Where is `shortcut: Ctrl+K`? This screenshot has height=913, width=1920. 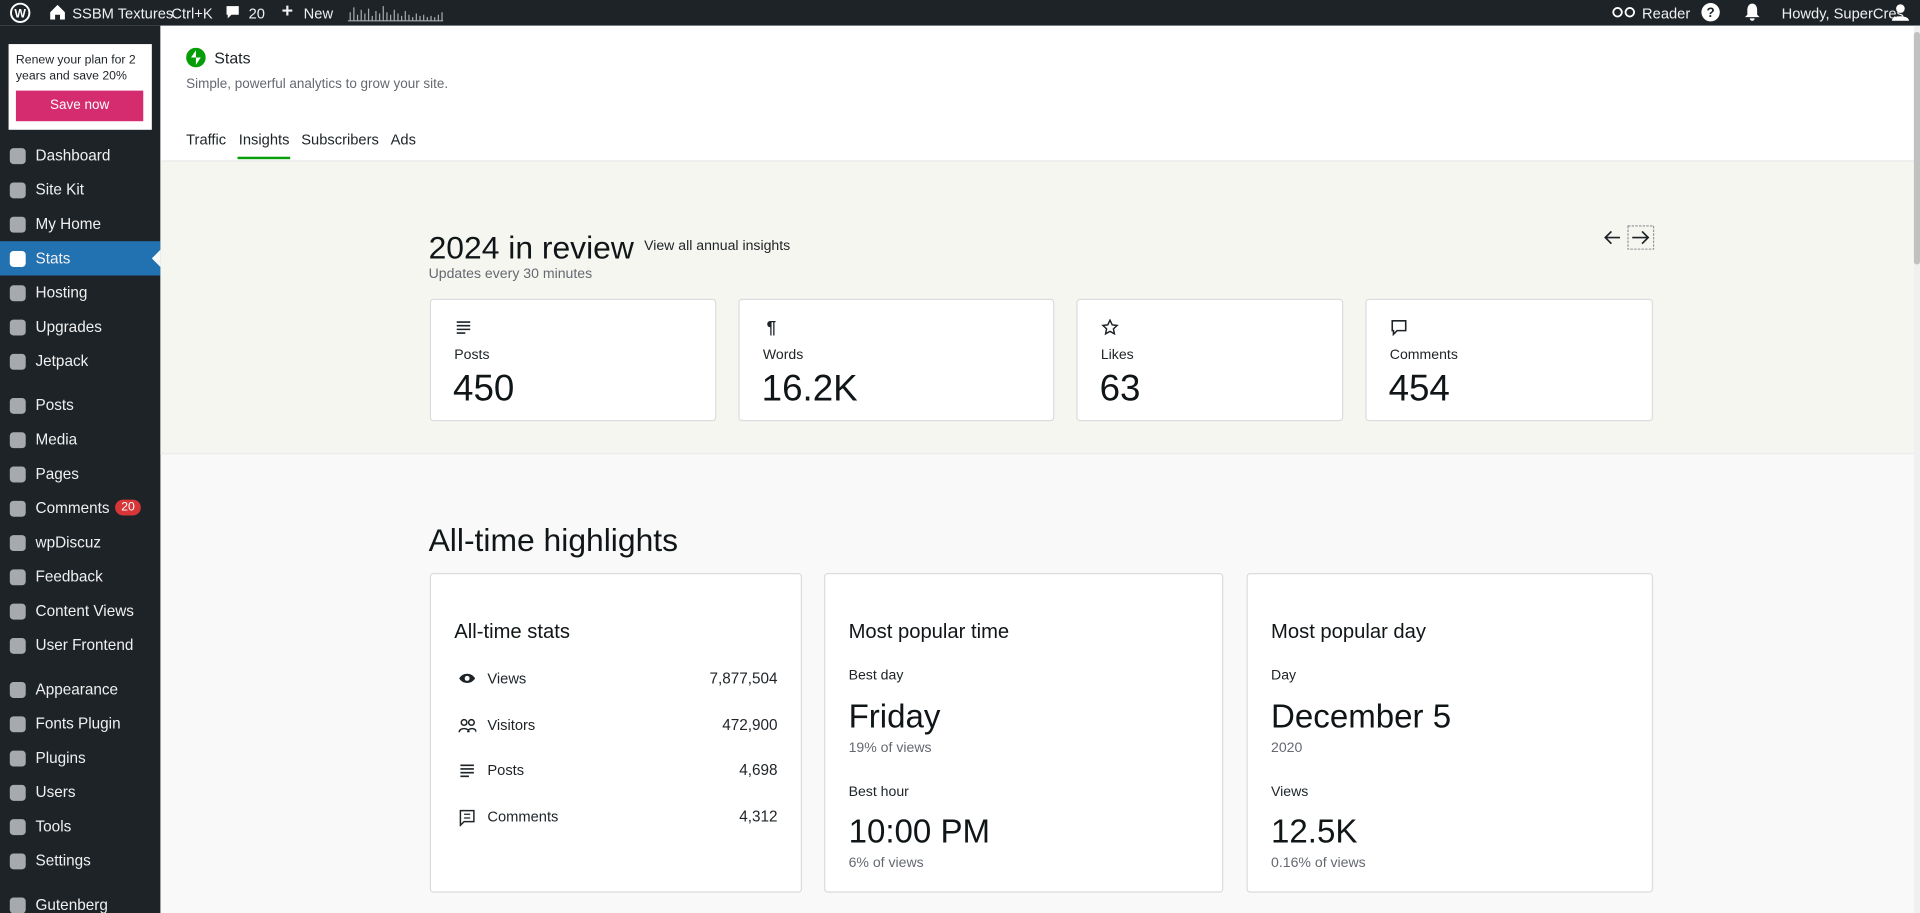
shortcut: Ctrl+K is located at coordinates (192, 13).